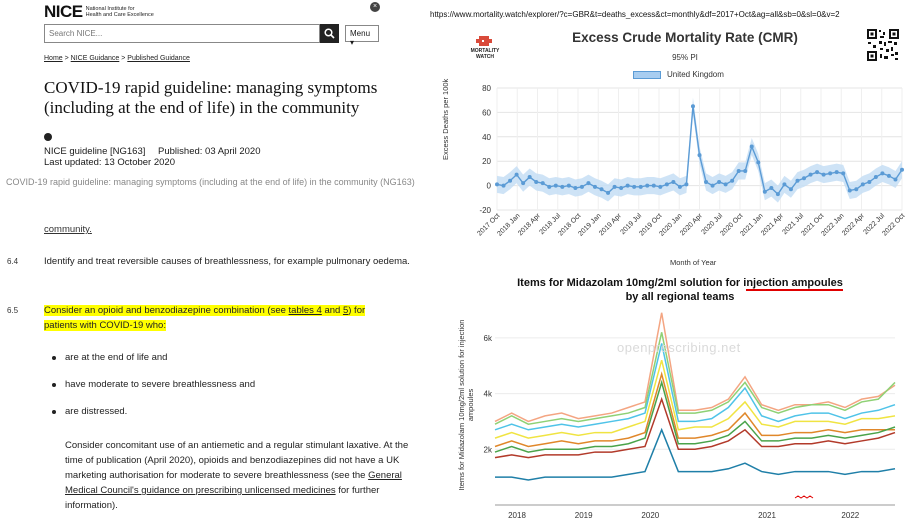  I want to click on search-button, so click(329, 33).